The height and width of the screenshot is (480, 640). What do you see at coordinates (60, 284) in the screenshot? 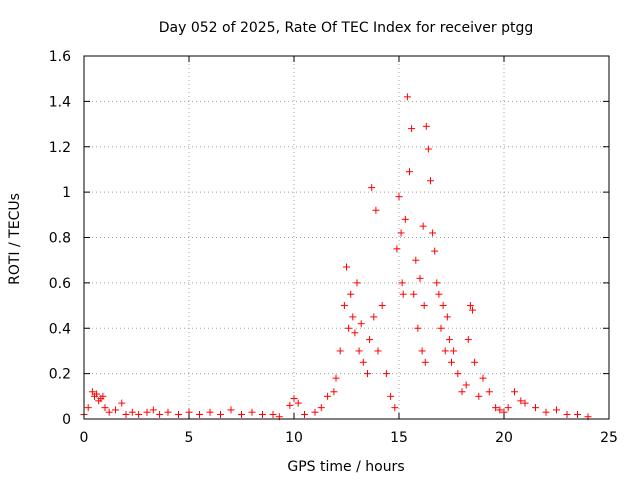
I see `y-tick-label: 0.6` at bounding box center [60, 284].